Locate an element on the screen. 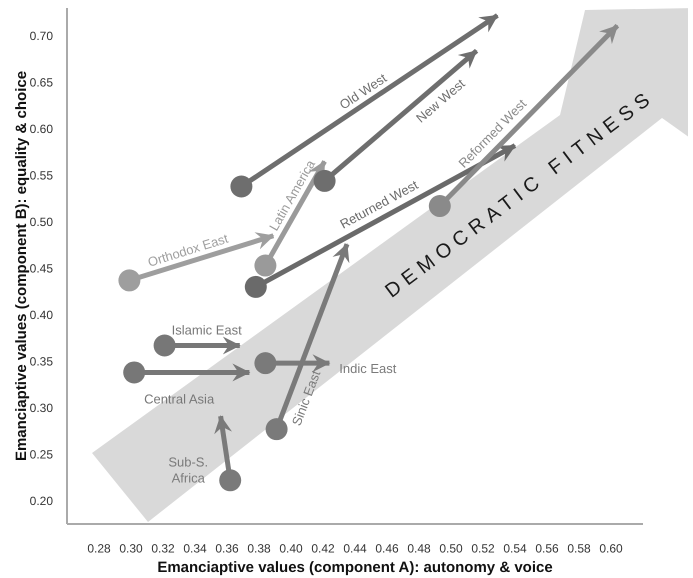 Image resolution: width=693 pixels, height=578 pixels. x-tick-label: 0.30 is located at coordinates (131, 549).